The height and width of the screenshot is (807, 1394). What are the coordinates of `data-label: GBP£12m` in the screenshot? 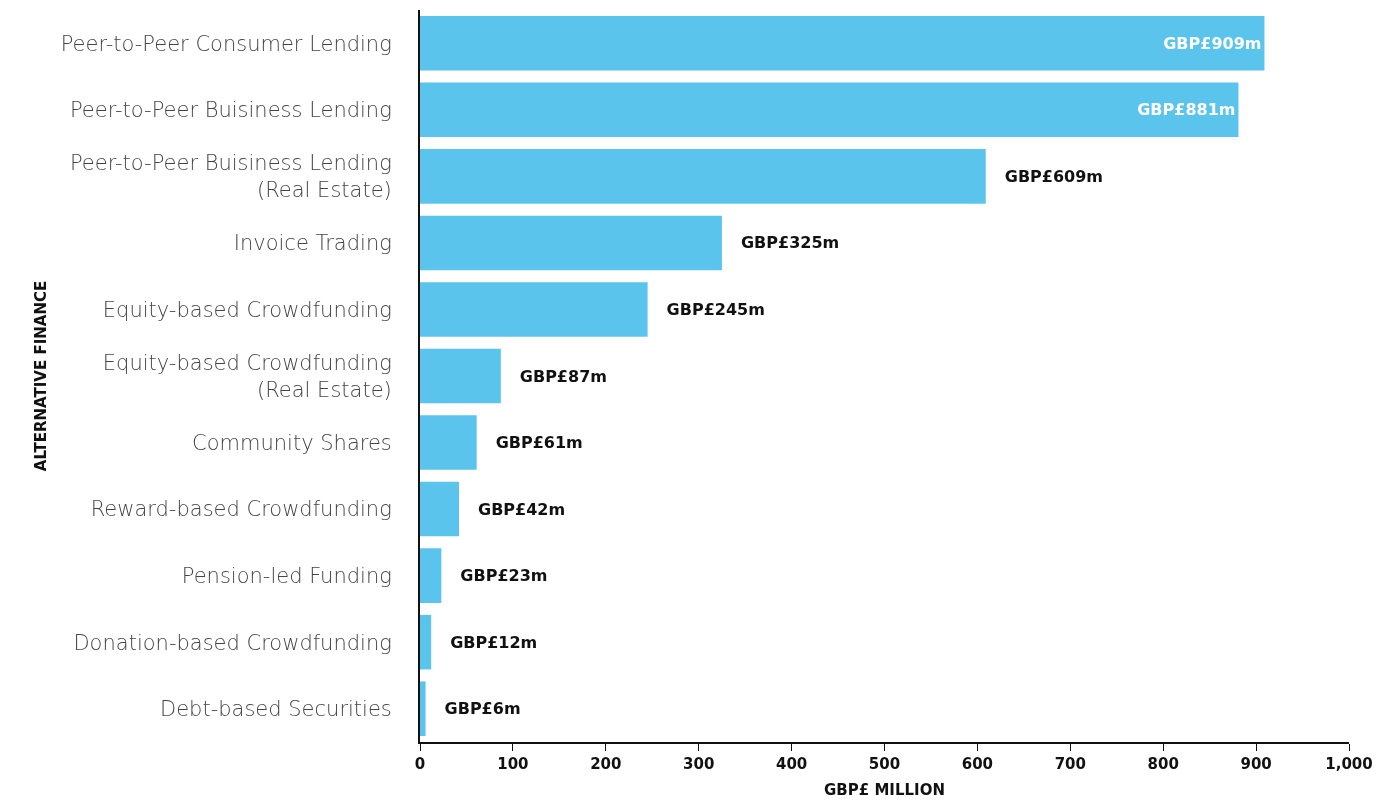 It's located at (486, 642).